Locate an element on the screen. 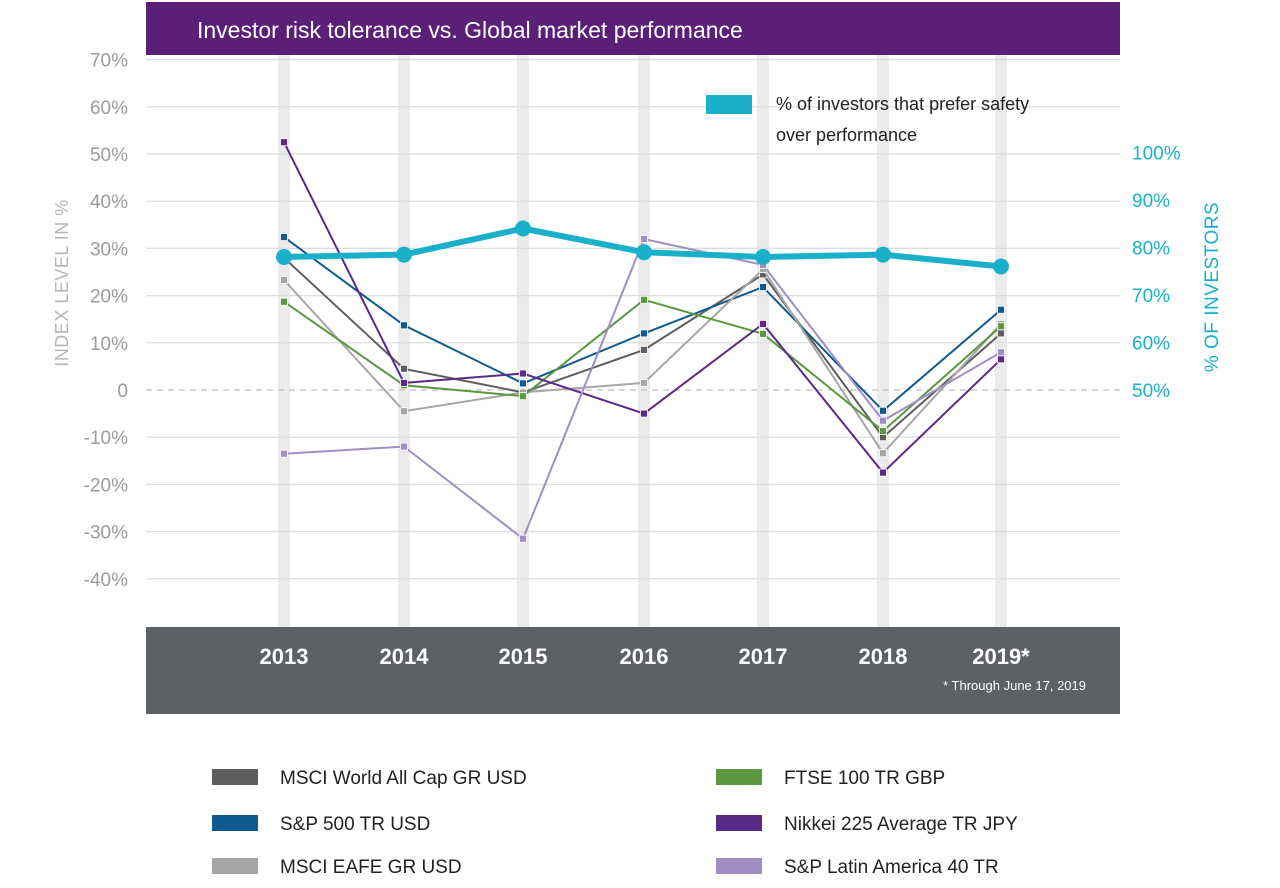 Image resolution: width=1280 pixels, height=888 pixels. legend-label-4: Nikkei 225 Average TR JPY is located at coordinates (901, 824).